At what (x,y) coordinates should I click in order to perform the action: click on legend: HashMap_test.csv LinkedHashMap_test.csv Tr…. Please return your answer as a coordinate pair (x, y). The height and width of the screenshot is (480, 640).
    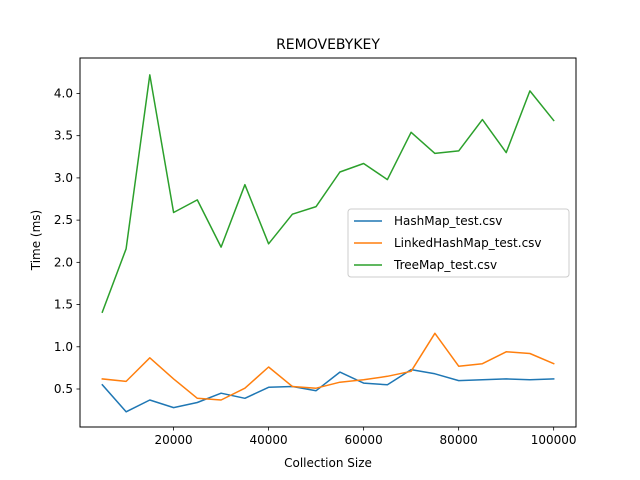
    Looking at the image, I should click on (458, 243).